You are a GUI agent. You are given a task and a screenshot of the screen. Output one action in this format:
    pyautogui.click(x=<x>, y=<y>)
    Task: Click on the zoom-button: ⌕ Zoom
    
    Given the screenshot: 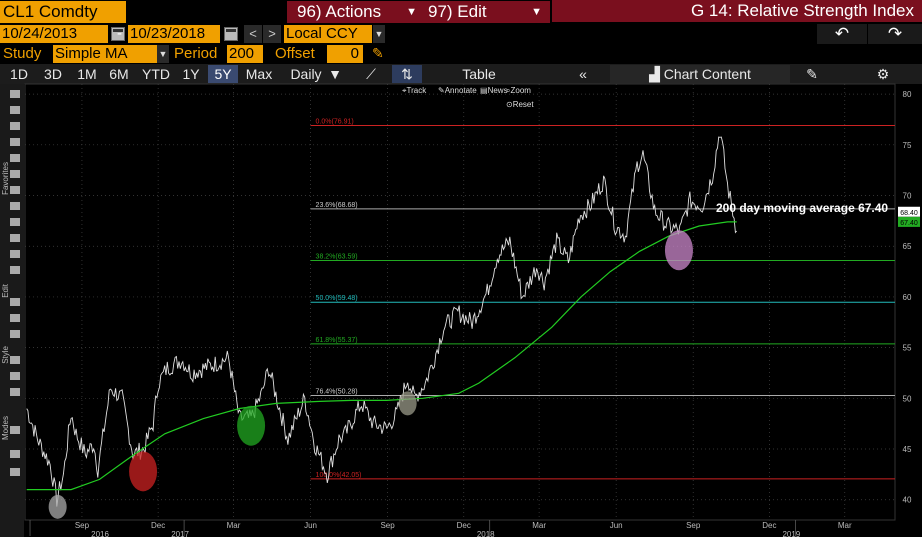 What is the action you would take?
    pyautogui.click(x=518, y=90)
    